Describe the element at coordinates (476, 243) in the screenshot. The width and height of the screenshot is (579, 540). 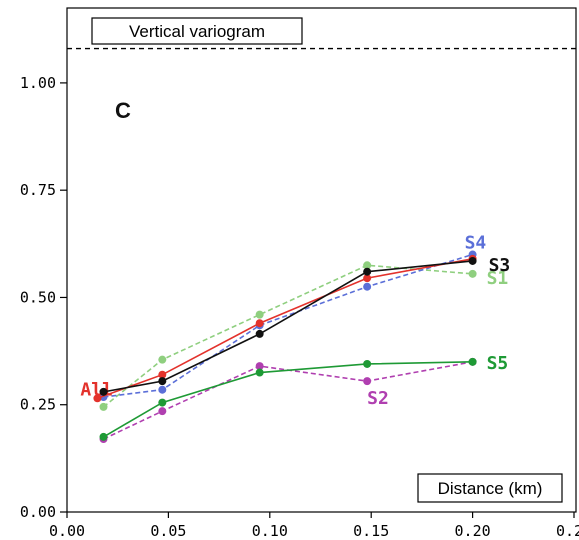
I see `series-label: S4` at that location.